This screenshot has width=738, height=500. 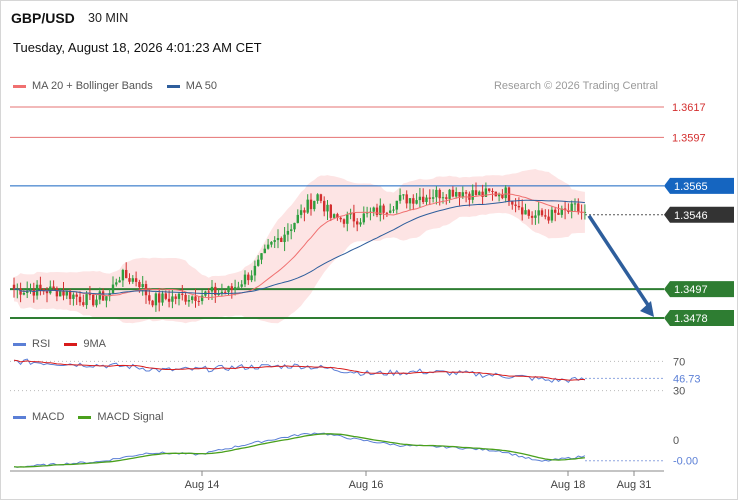 I want to click on rsi-swatch, so click(x=19, y=344).